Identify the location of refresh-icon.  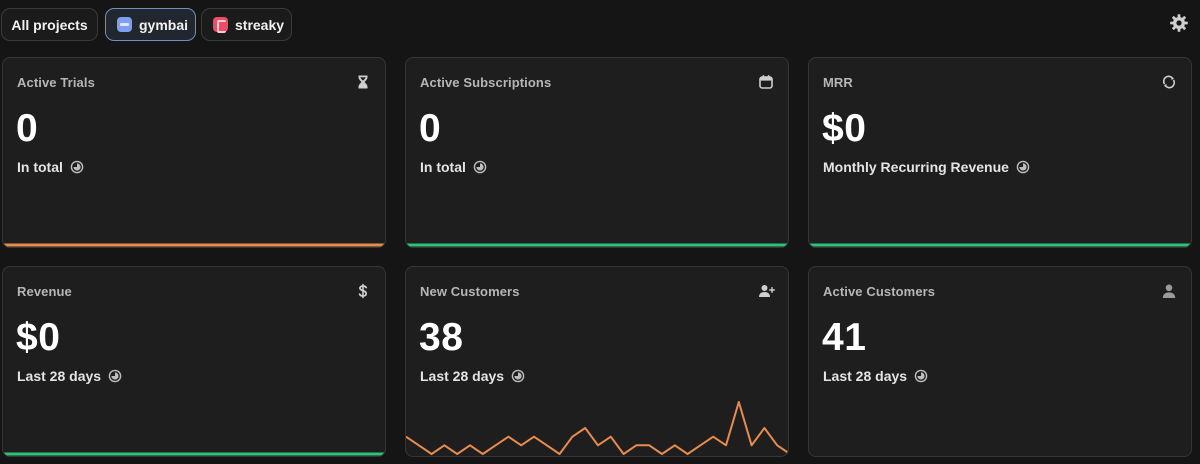
(1169, 82).